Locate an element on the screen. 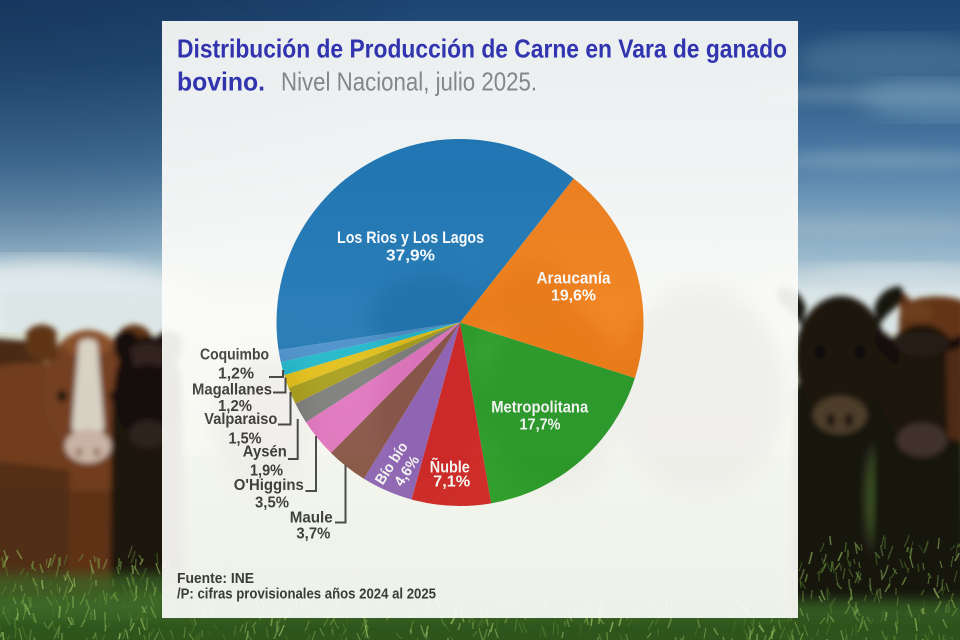  svg-text: Valparaiso is located at coordinates (240, 419).